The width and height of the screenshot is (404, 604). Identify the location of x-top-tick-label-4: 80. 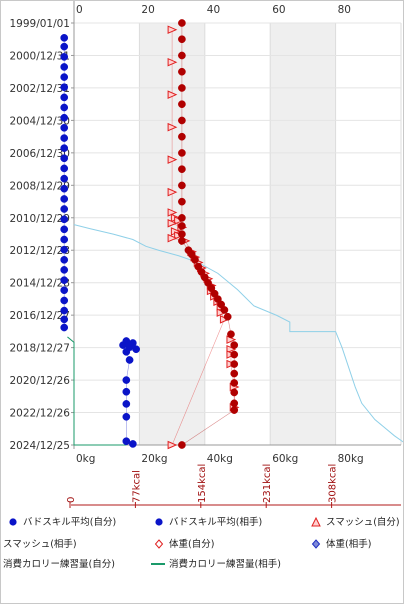
(344, 10).